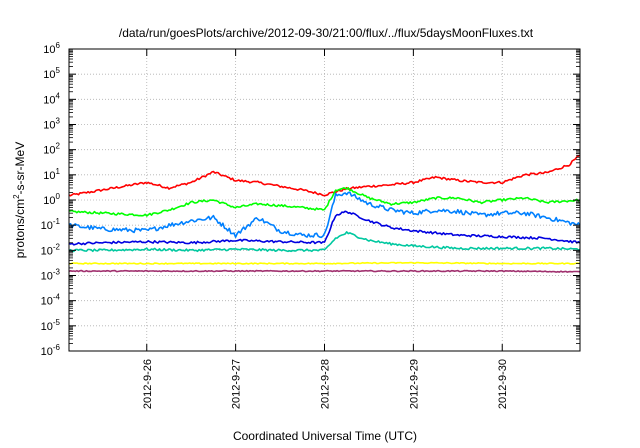  I want to click on y-tick-label: 10⁶, so click(51, 48).